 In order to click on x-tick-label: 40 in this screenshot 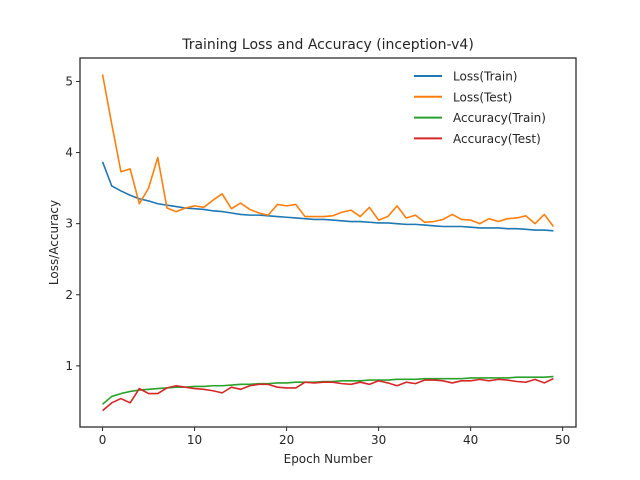, I will do `click(470, 440)`.